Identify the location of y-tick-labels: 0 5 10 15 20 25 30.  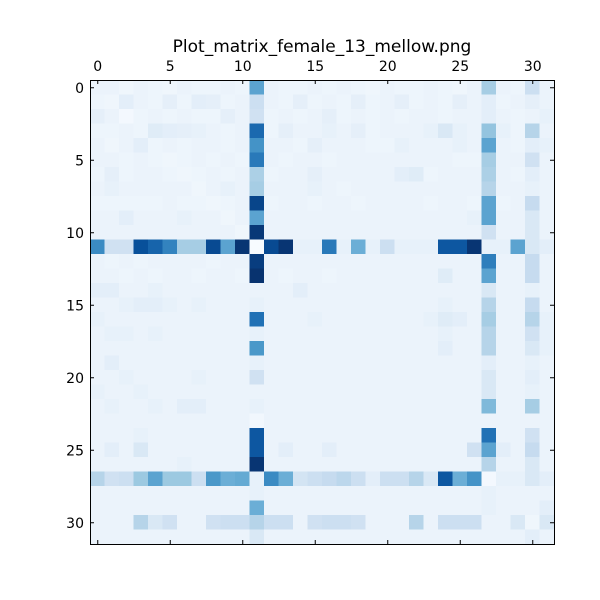
(75, 306).